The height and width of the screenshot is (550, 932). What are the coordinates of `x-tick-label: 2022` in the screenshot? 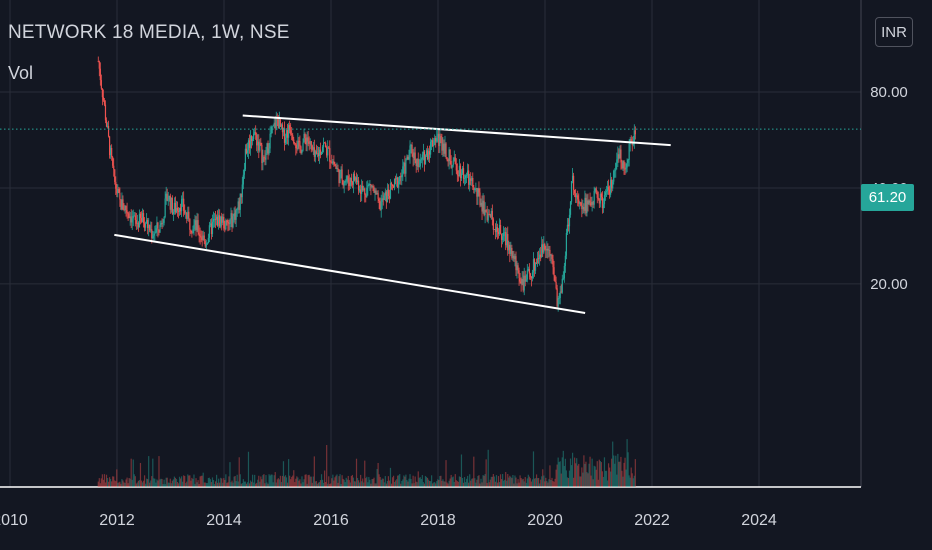 It's located at (652, 520).